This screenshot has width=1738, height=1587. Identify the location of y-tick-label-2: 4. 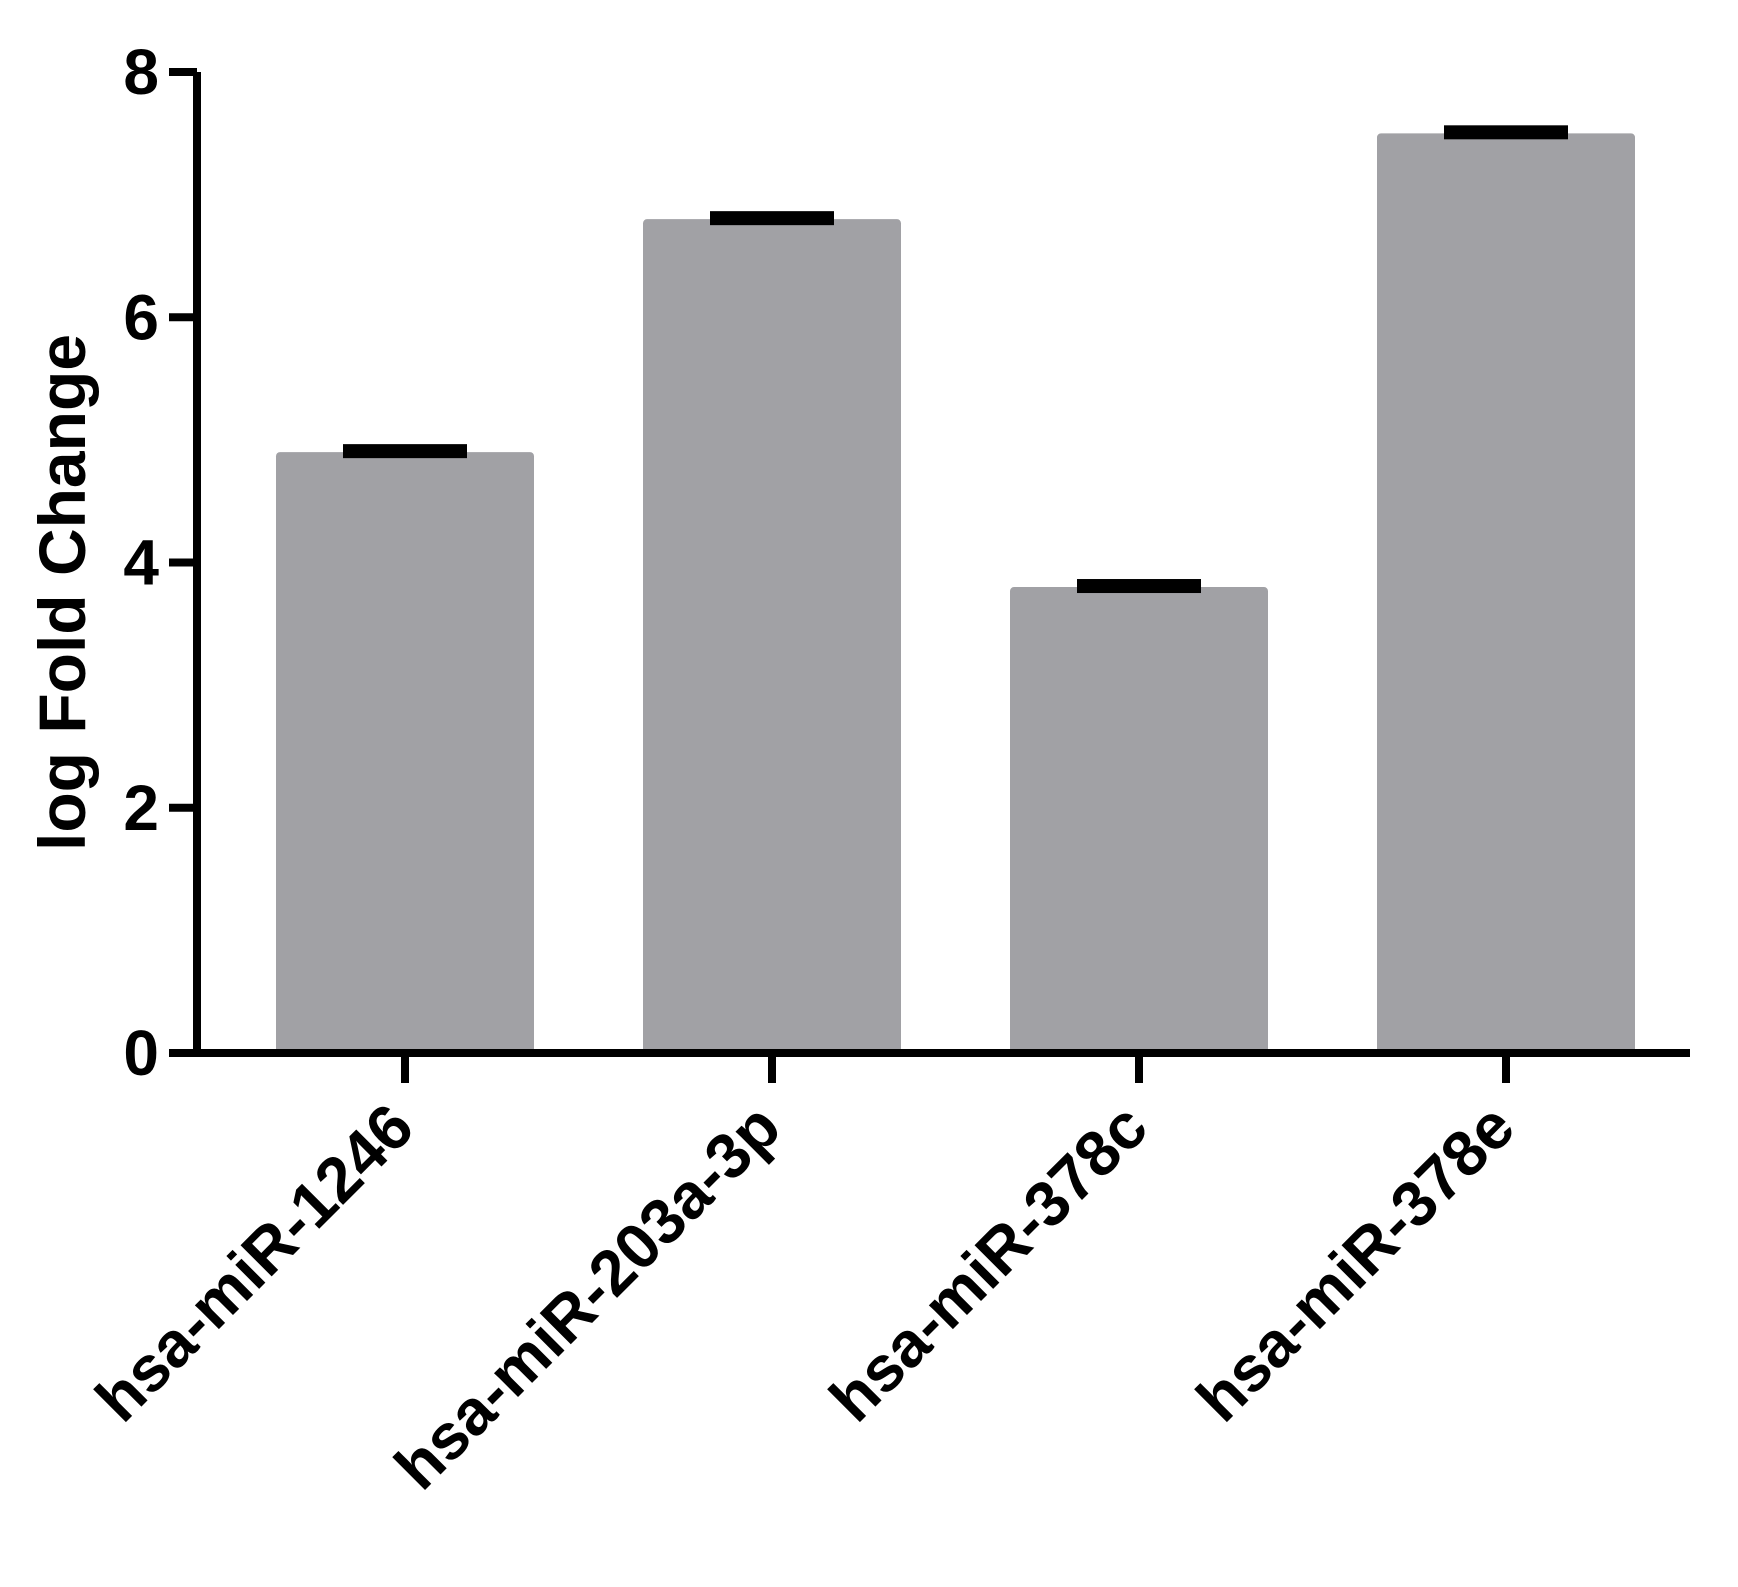
(141, 563).